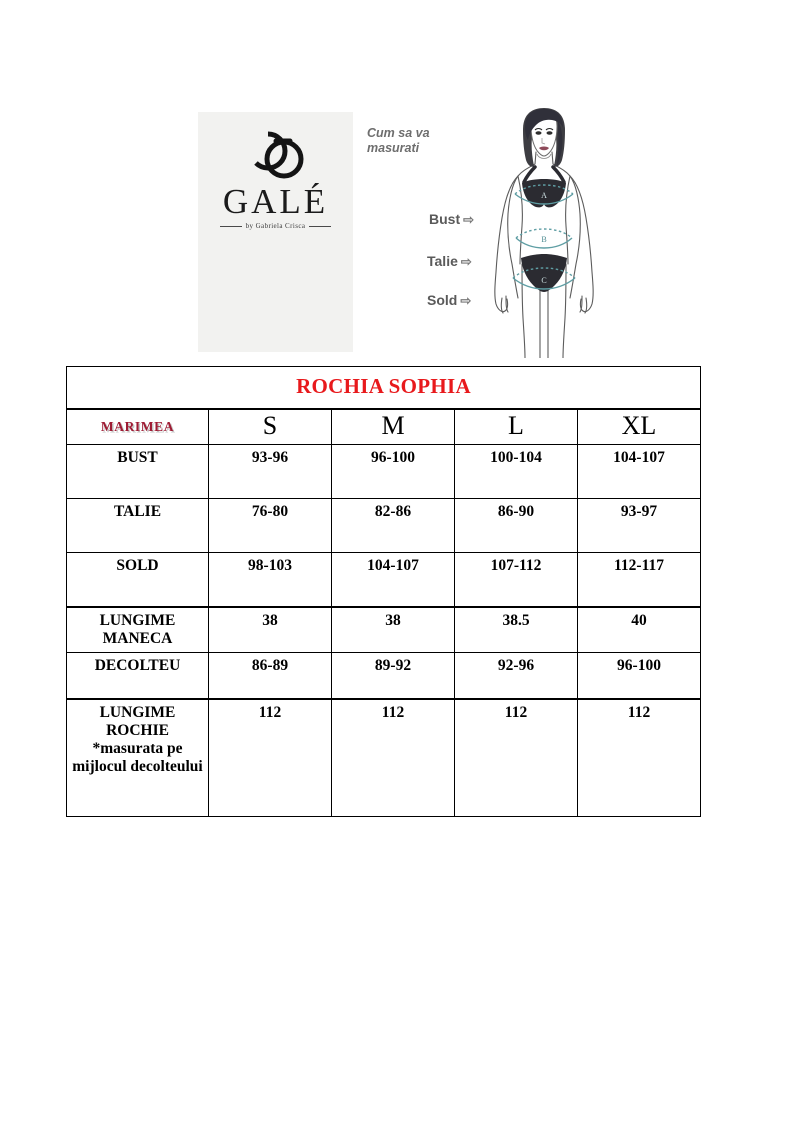  Describe the element at coordinates (516, 471) in the screenshot. I see `cell-bust-l: 100-104` at that location.